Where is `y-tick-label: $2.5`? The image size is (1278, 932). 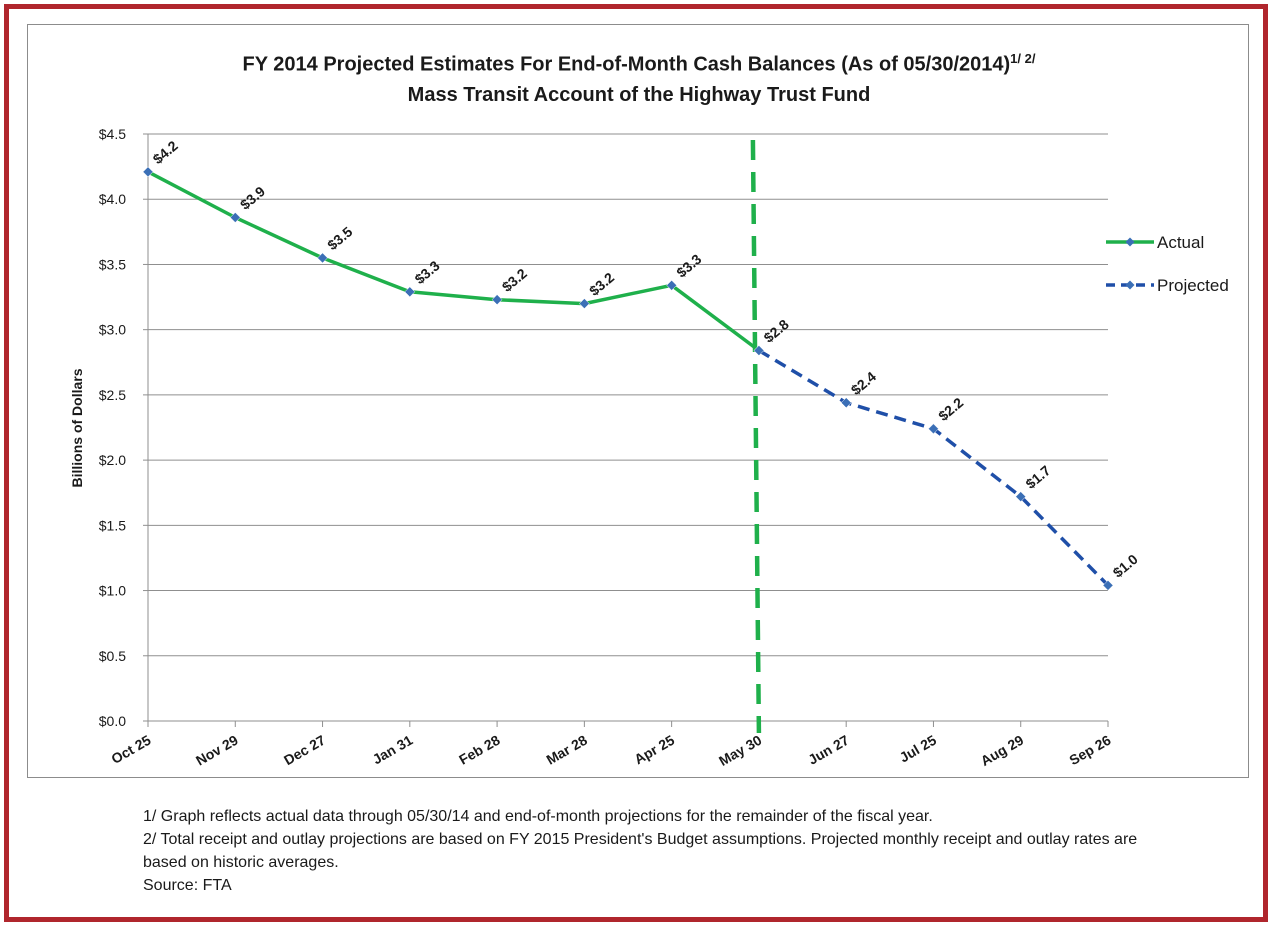 y-tick-label: $2.5 is located at coordinates (112, 395).